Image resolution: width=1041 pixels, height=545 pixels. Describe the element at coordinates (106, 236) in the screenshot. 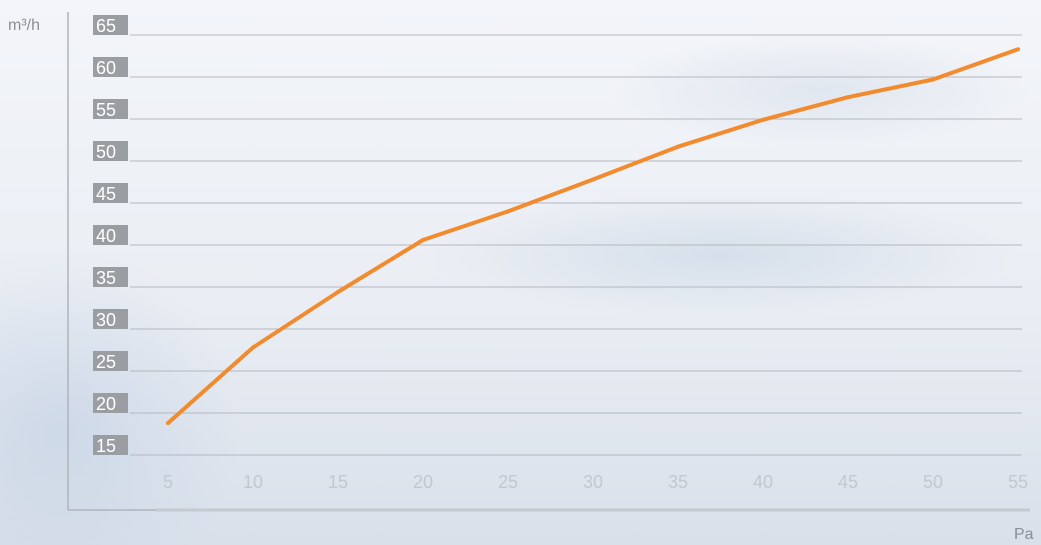

I see `y-tick-label: 40` at that location.